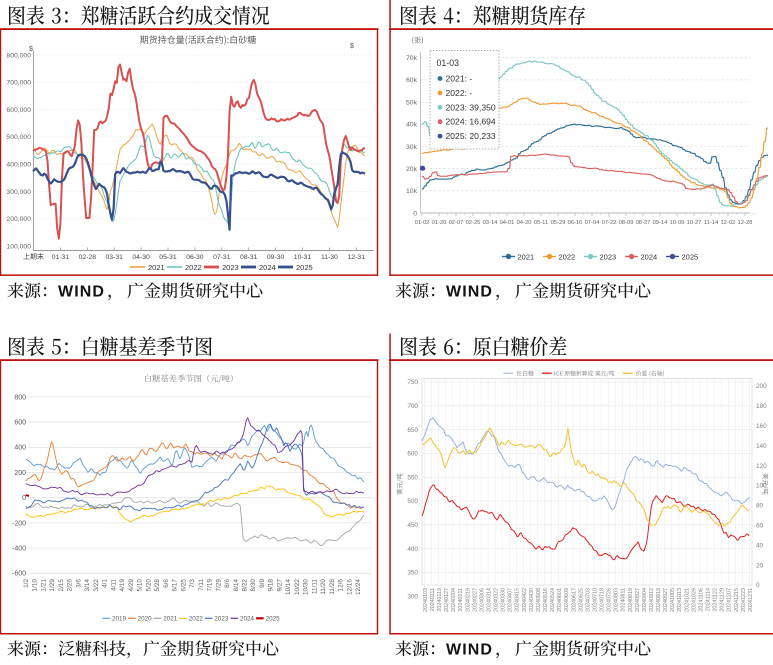 The width and height of the screenshot is (773, 665). I want to click on svg-text: 20241021, so click(687, 600).